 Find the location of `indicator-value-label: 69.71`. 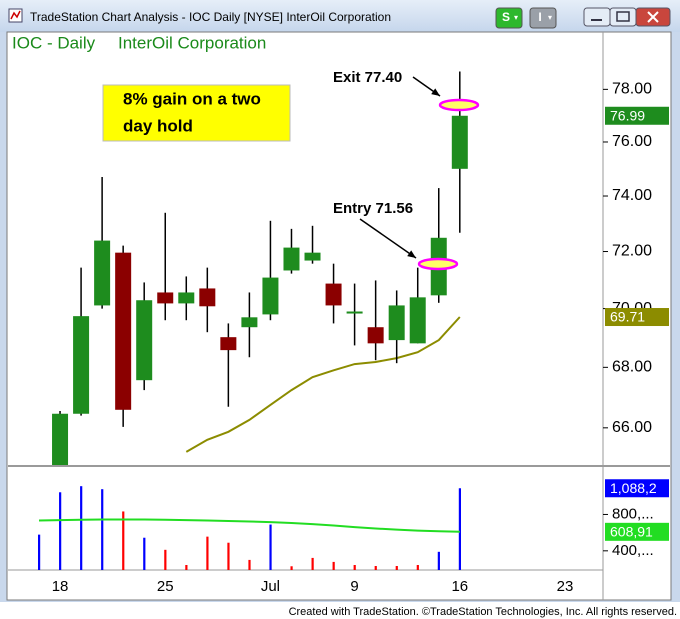

indicator-value-label: 69.71 is located at coordinates (627, 317).